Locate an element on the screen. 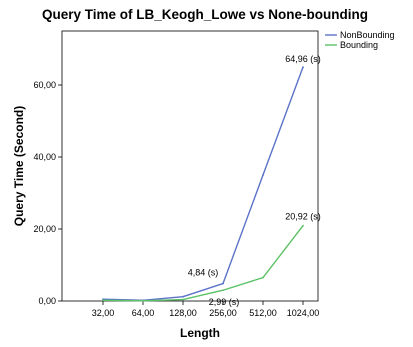 This screenshot has height=347, width=413. y-tick-label: 20,00 is located at coordinates (44, 229).